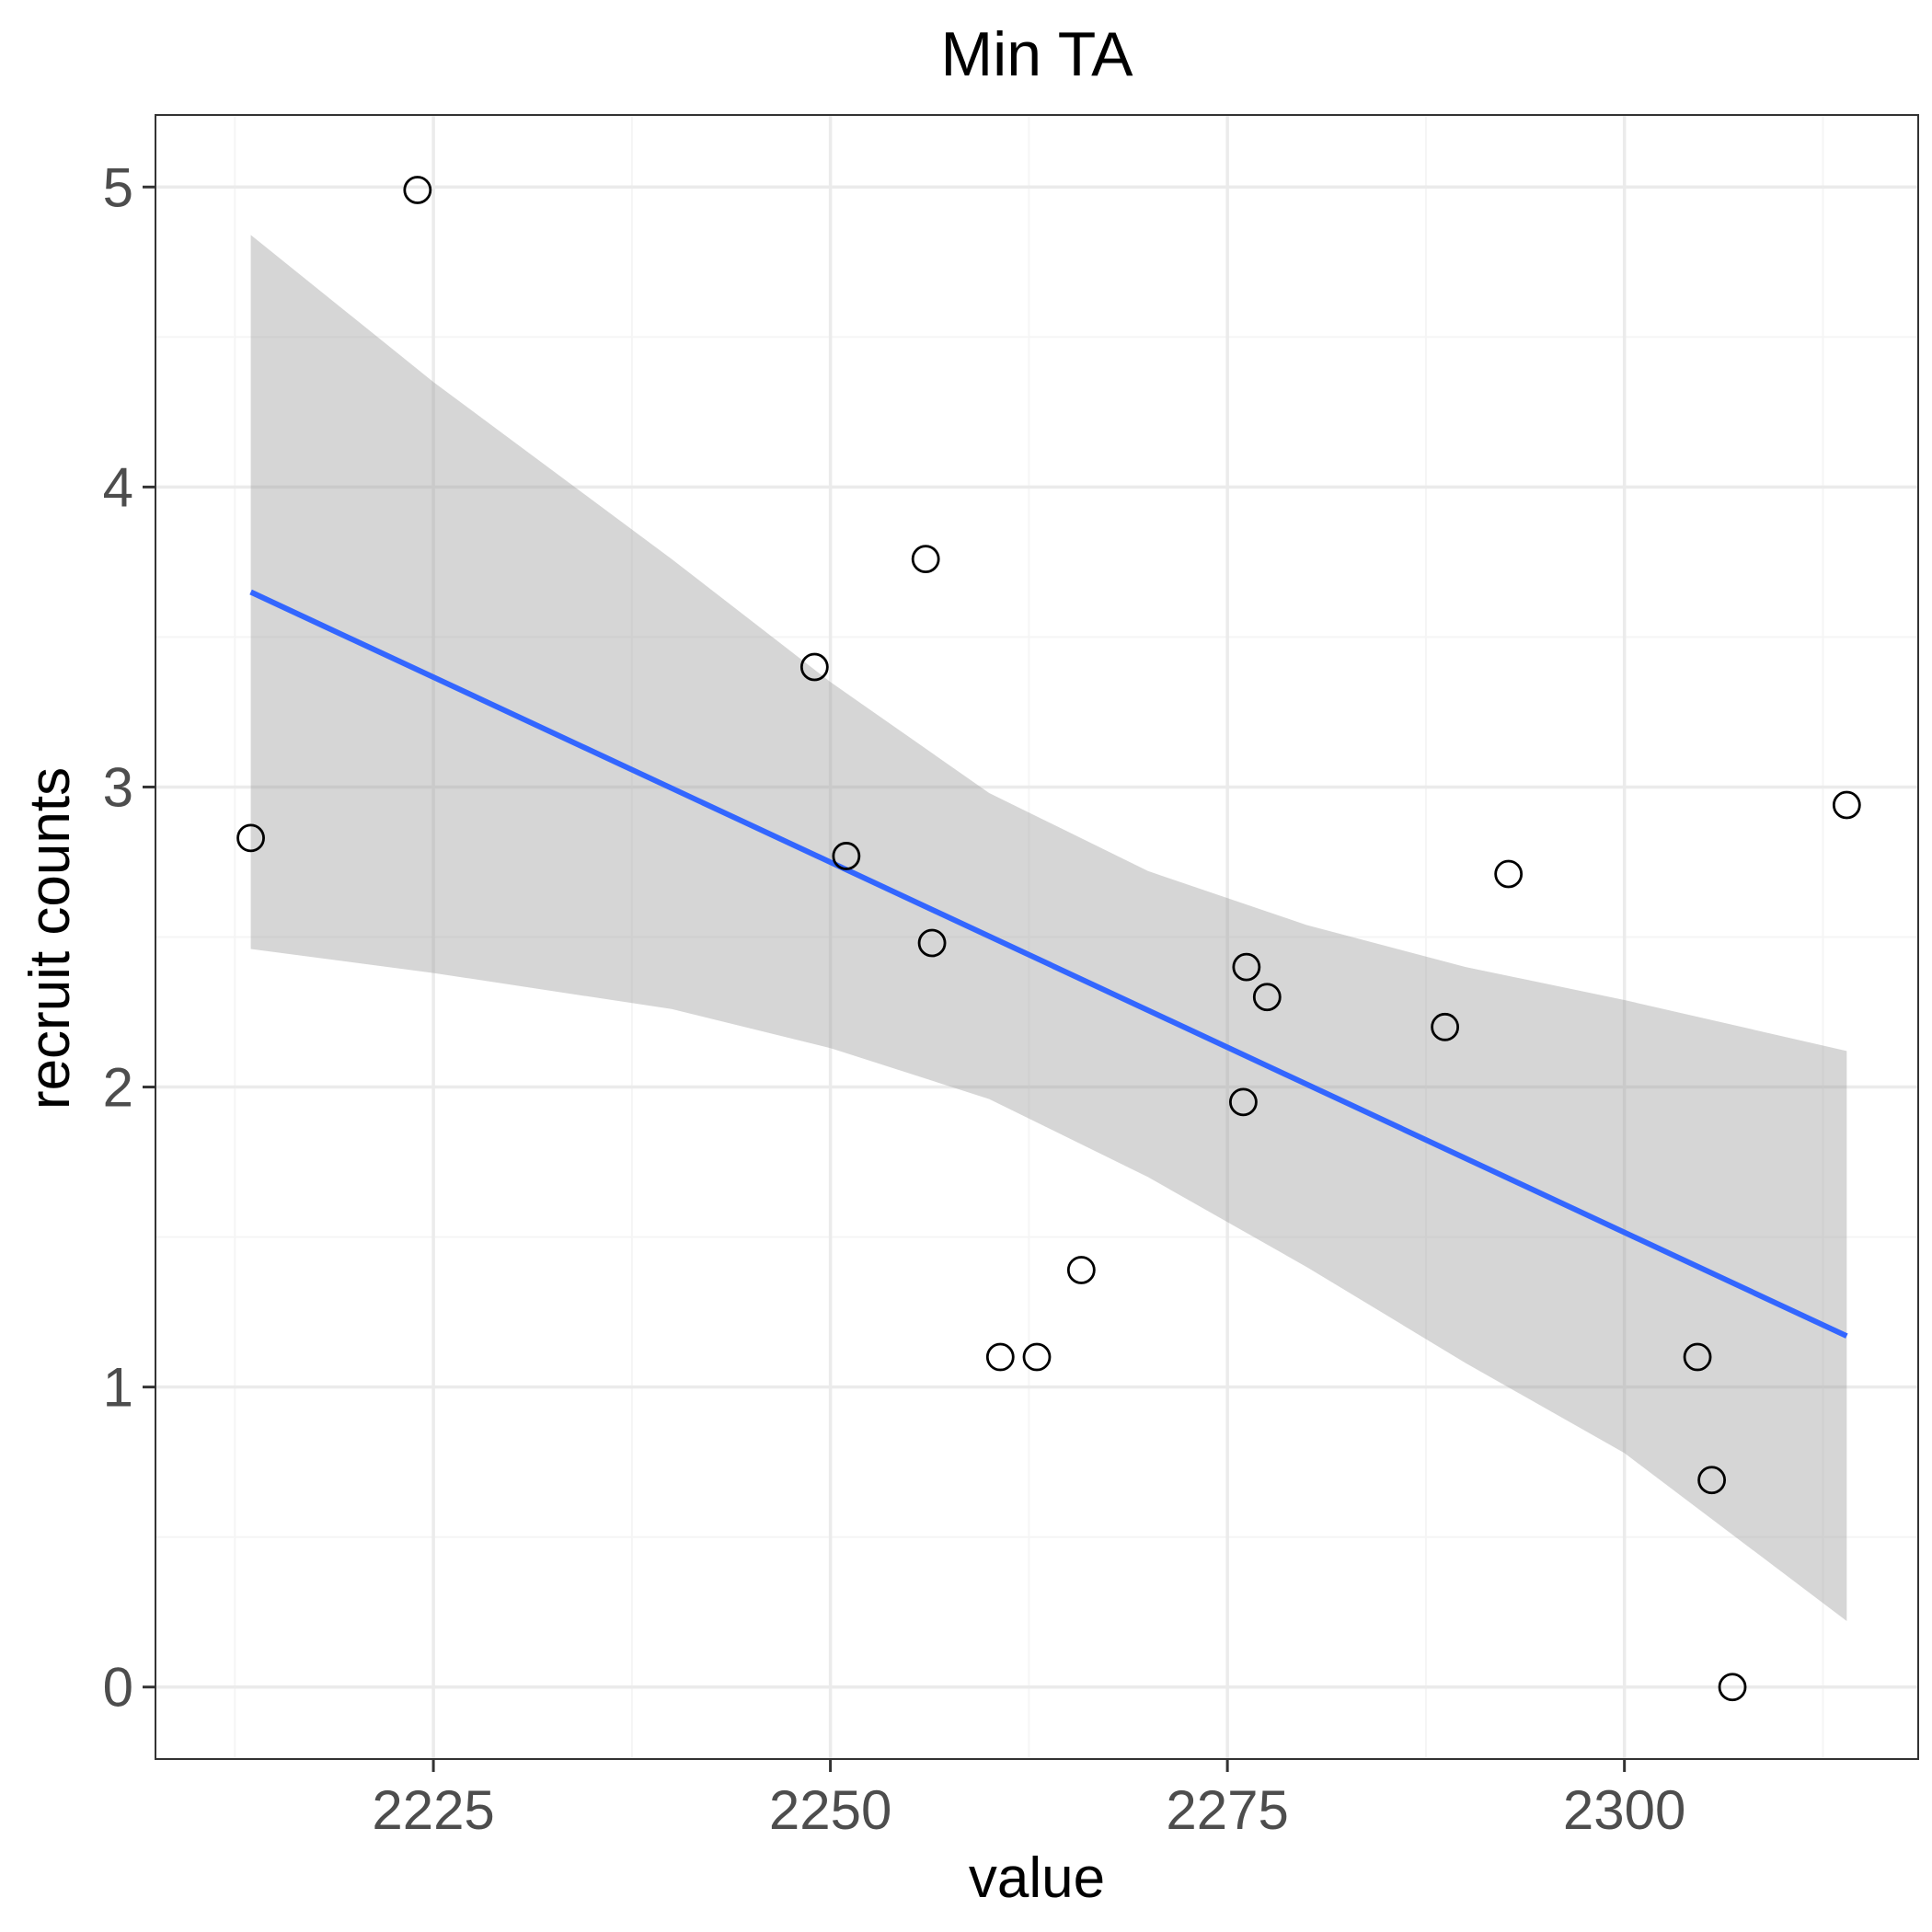 Image resolution: width=1932 pixels, height=1932 pixels. Describe the element at coordinates (118, 1688) in the screenshot. I see `y-tick-label: 0` at that location.